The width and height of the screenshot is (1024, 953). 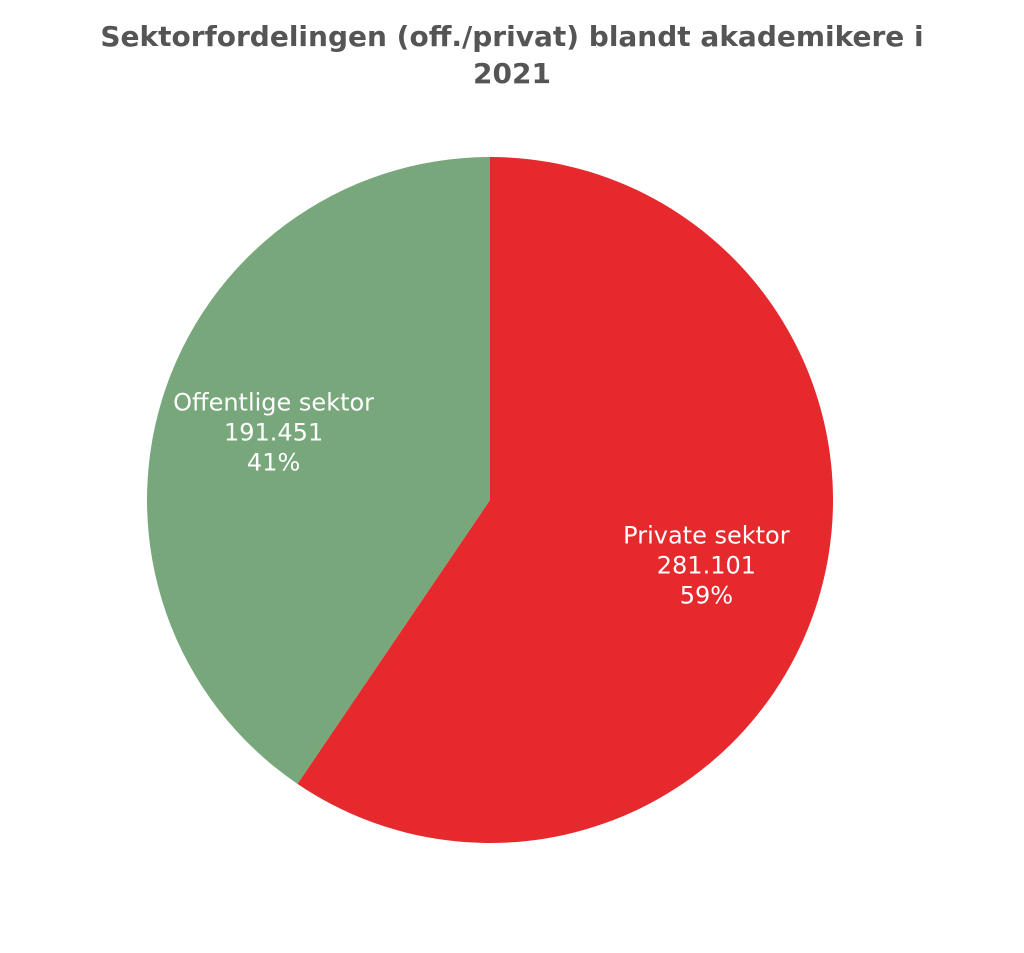 I want to click on slice-percent-label-offentlige-sektor: 41%, so click(x=273, y=463).